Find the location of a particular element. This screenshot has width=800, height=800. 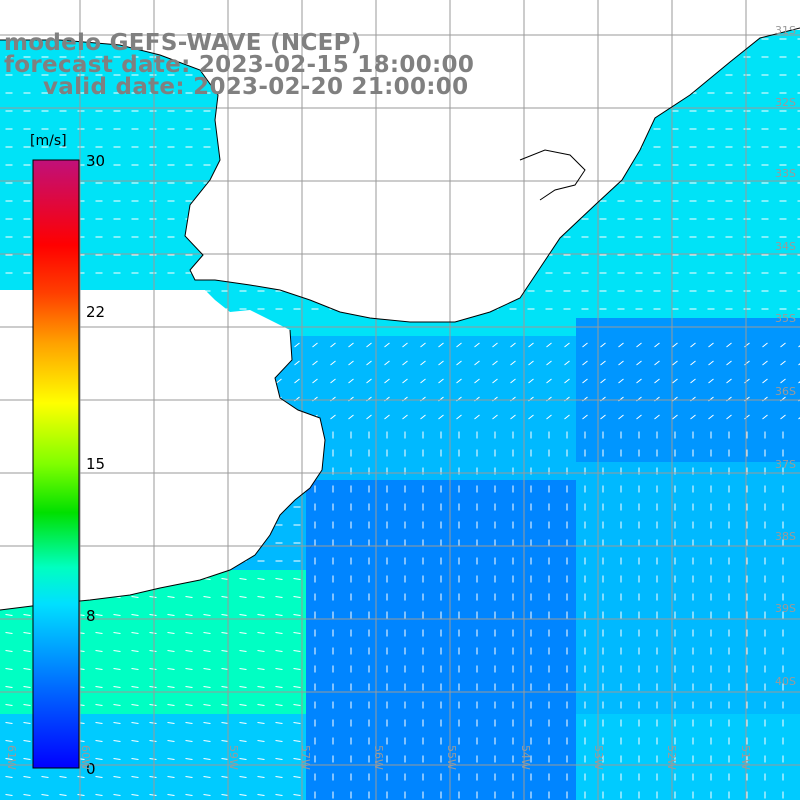

colorbar is located at coordinates (56, 464).